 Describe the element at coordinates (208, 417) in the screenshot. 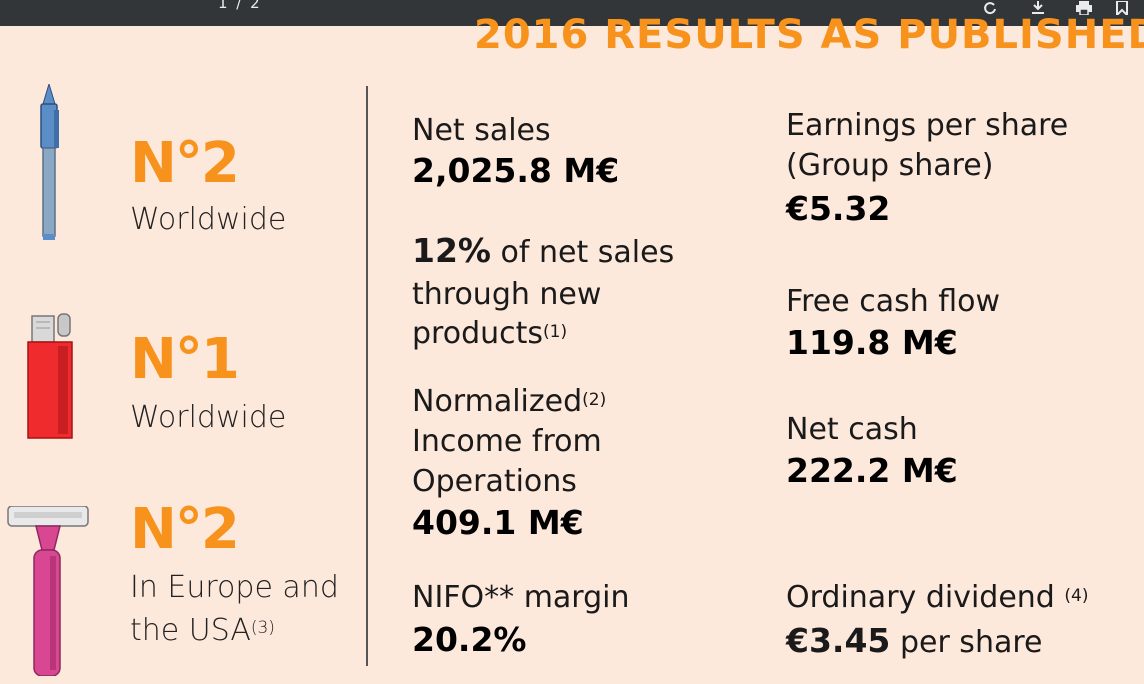

I see `rank-lighters-scope: Worldwide` at that location.